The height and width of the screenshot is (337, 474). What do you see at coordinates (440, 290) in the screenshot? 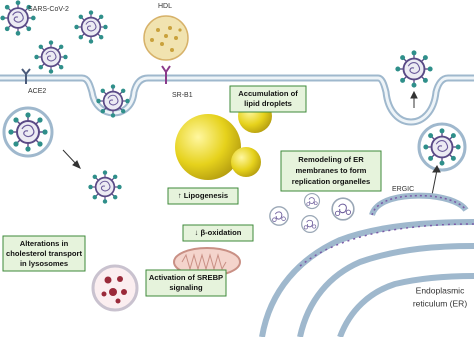
I see `label: Endoplasmic` at bounding box center [440, 290].